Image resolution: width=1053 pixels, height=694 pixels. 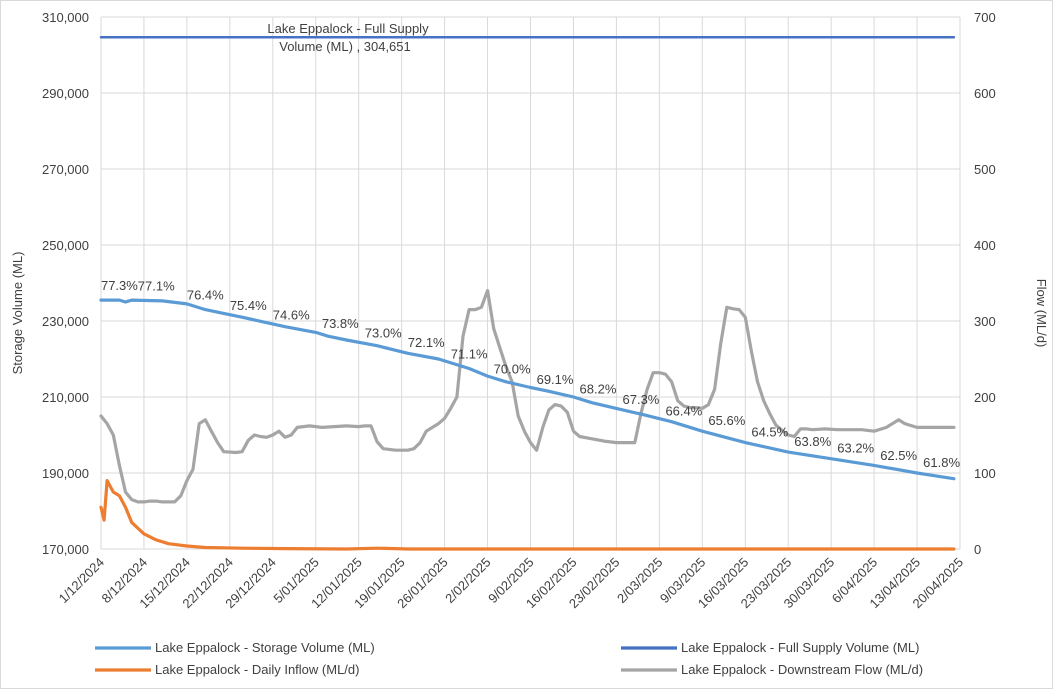 What do you see at coordinates (800, 647) in the screenshot?
I see `legend-entry: Lake Eppalock - Full Supply Volume (ML)` at bounding box center [800, 647].